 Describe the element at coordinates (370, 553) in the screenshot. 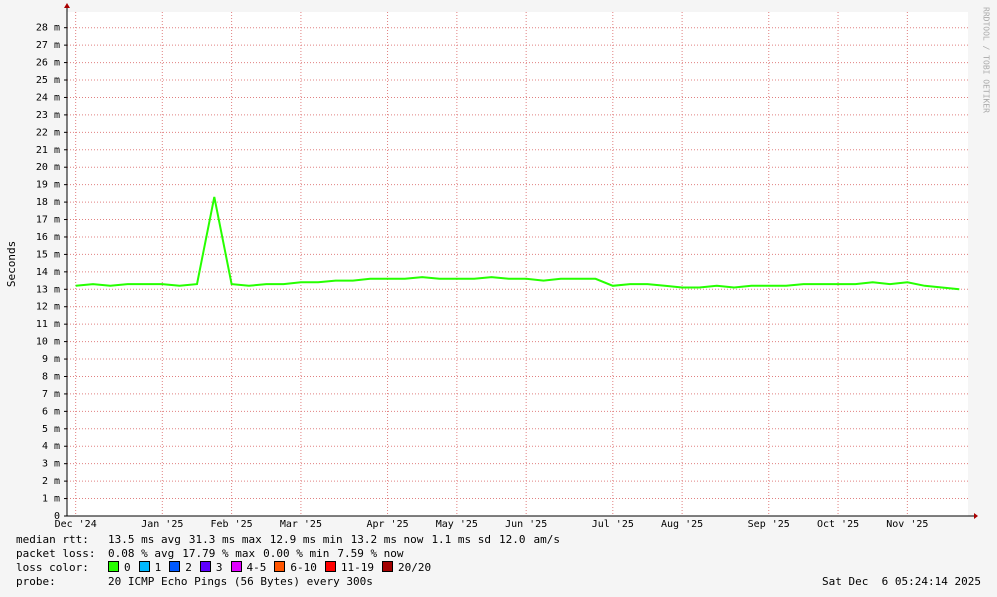

I see `stat: 7.59 % now` at that location.